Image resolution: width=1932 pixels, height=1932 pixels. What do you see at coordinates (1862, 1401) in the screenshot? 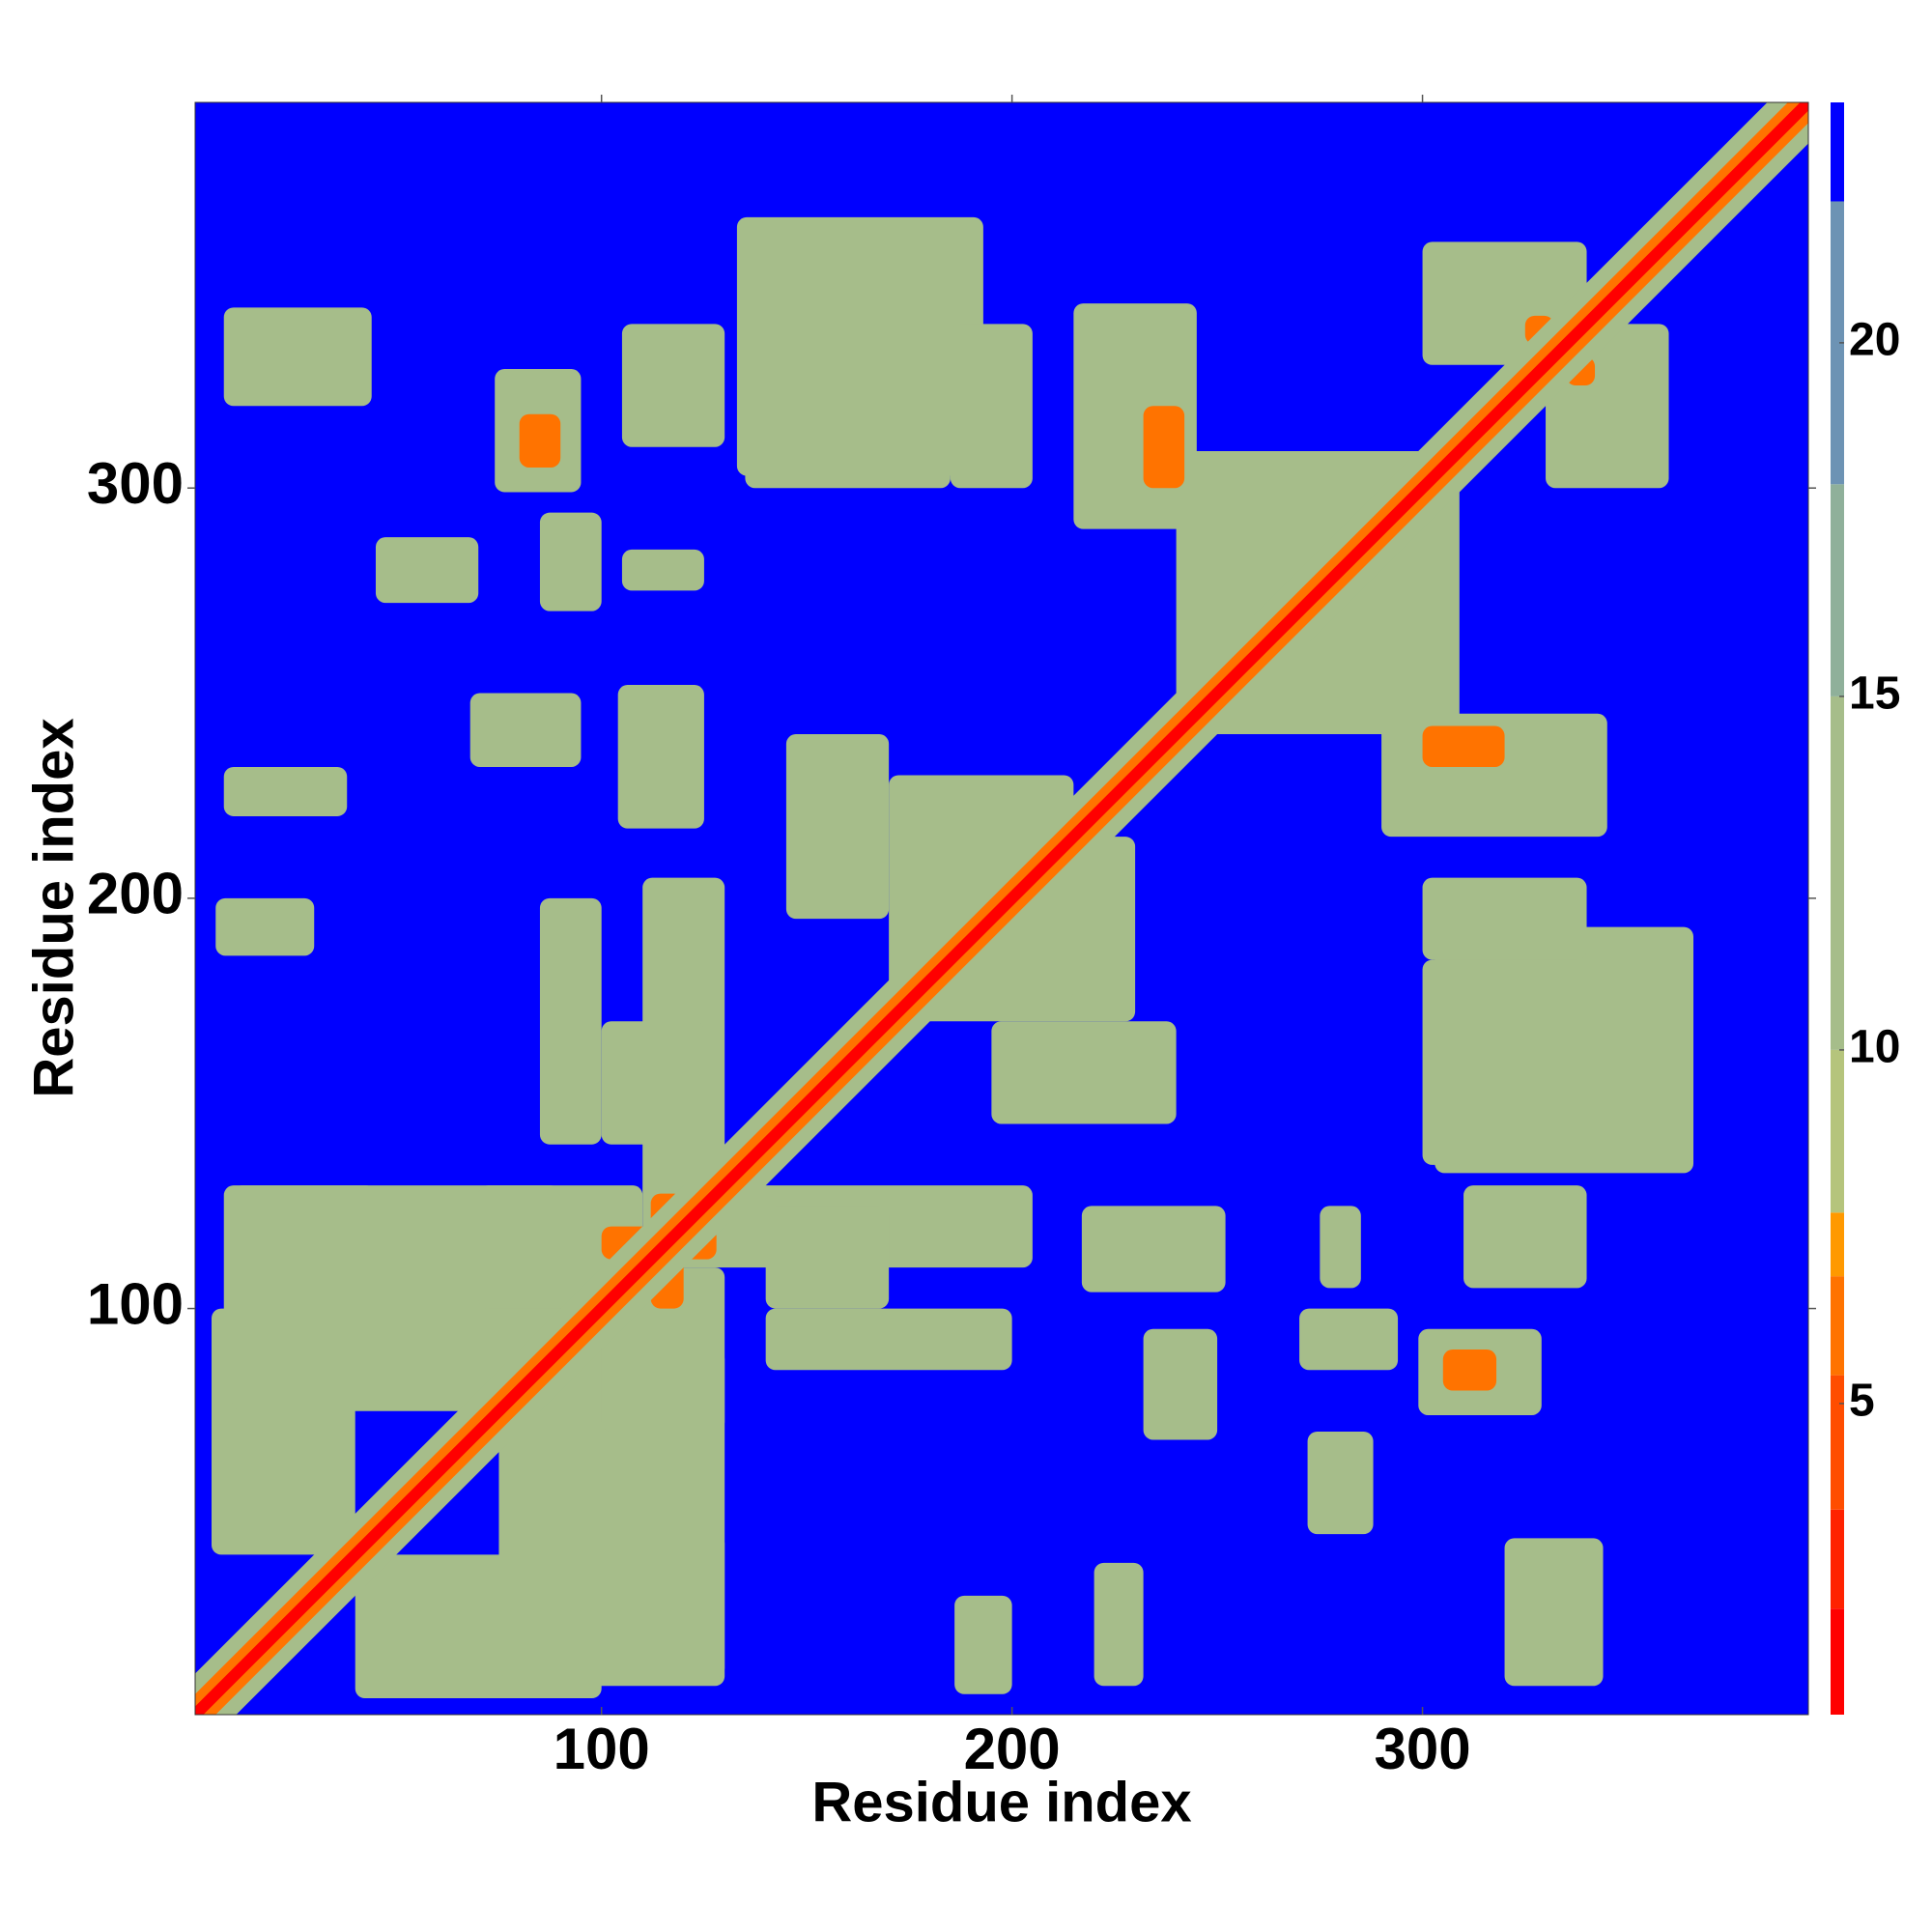
I see `colorbar-tick-label: 5` at bounding box center [1862, 1401].